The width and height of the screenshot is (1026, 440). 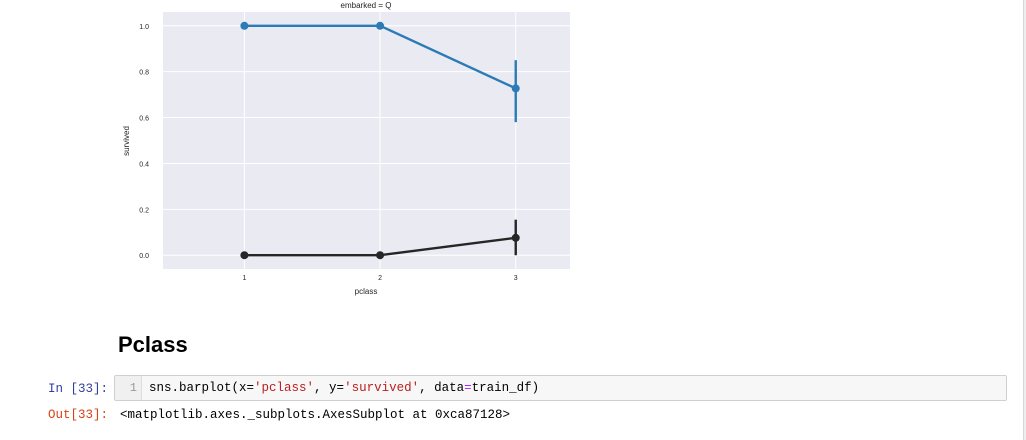 I want to click on line-number: 1, so click(x=128, y=388).